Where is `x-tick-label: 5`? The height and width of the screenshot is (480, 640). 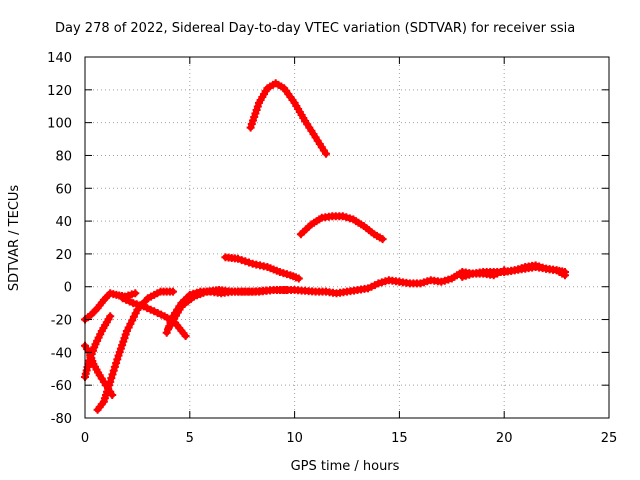 x-tick-label: 5 is located at coordinates (190, 438).